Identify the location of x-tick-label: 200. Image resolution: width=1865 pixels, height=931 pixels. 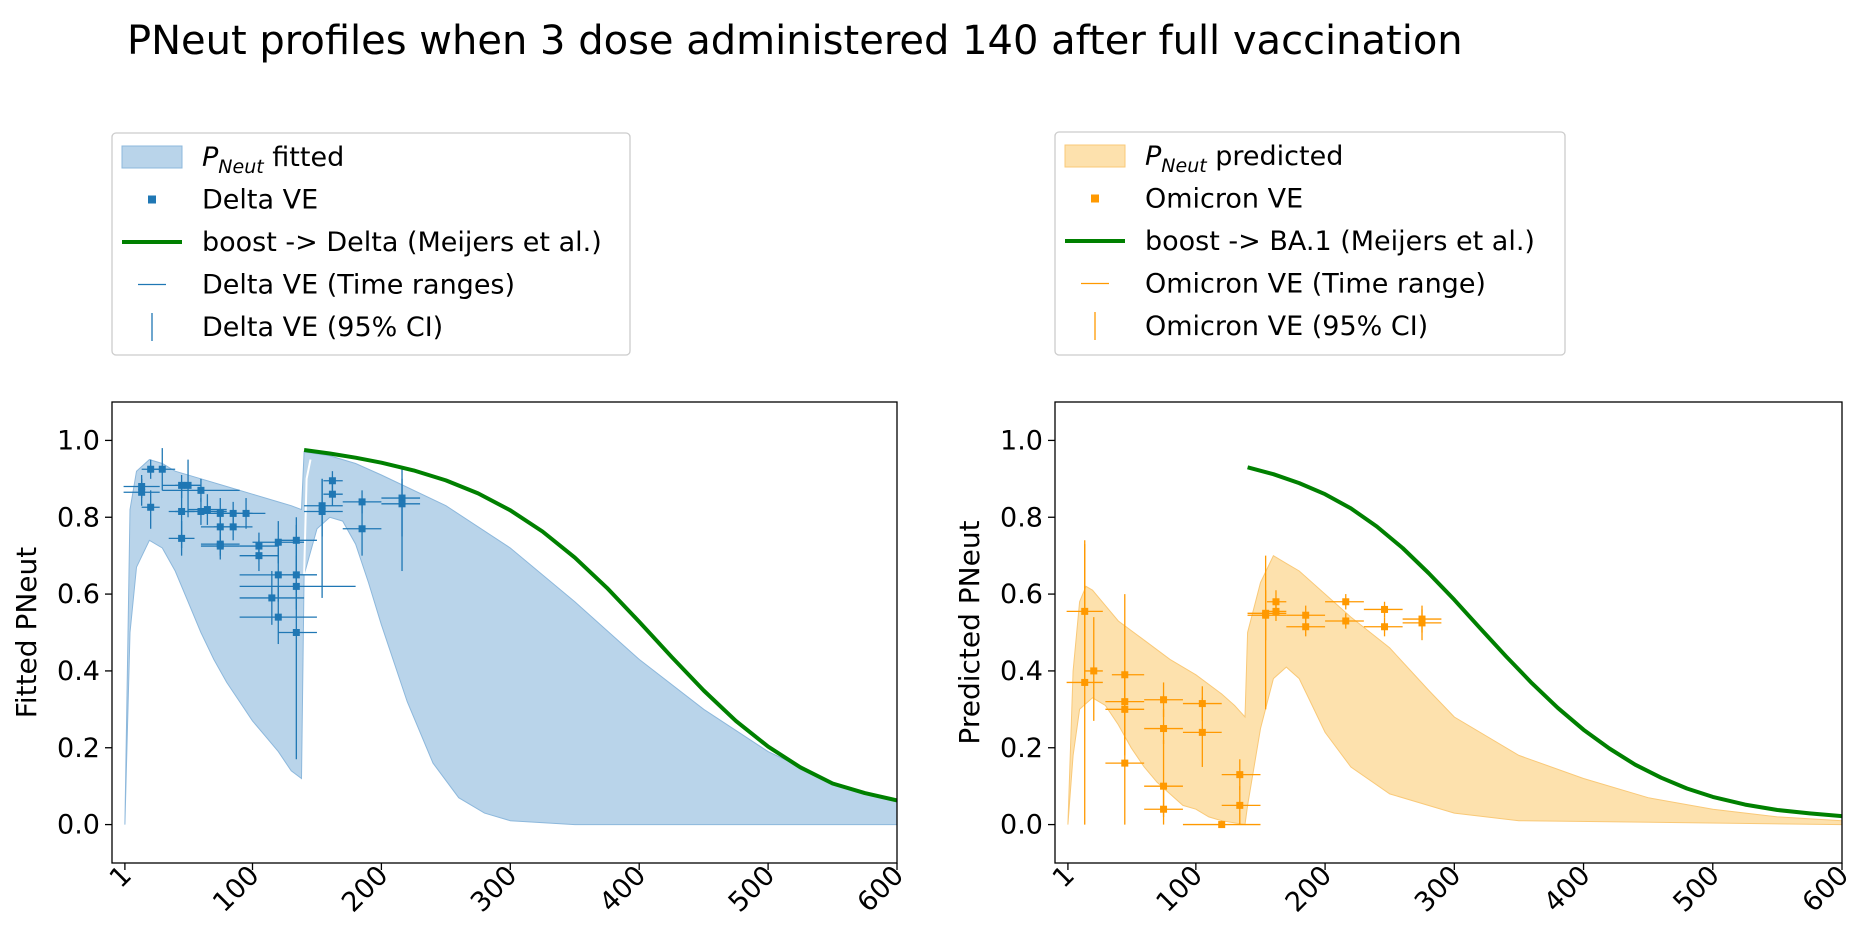
(365, 889).